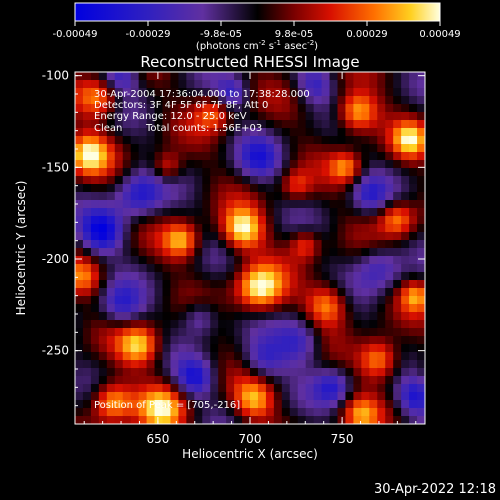  I want to click on annotation-peak: Position of Peak = [705,-216], so click(167, 405).